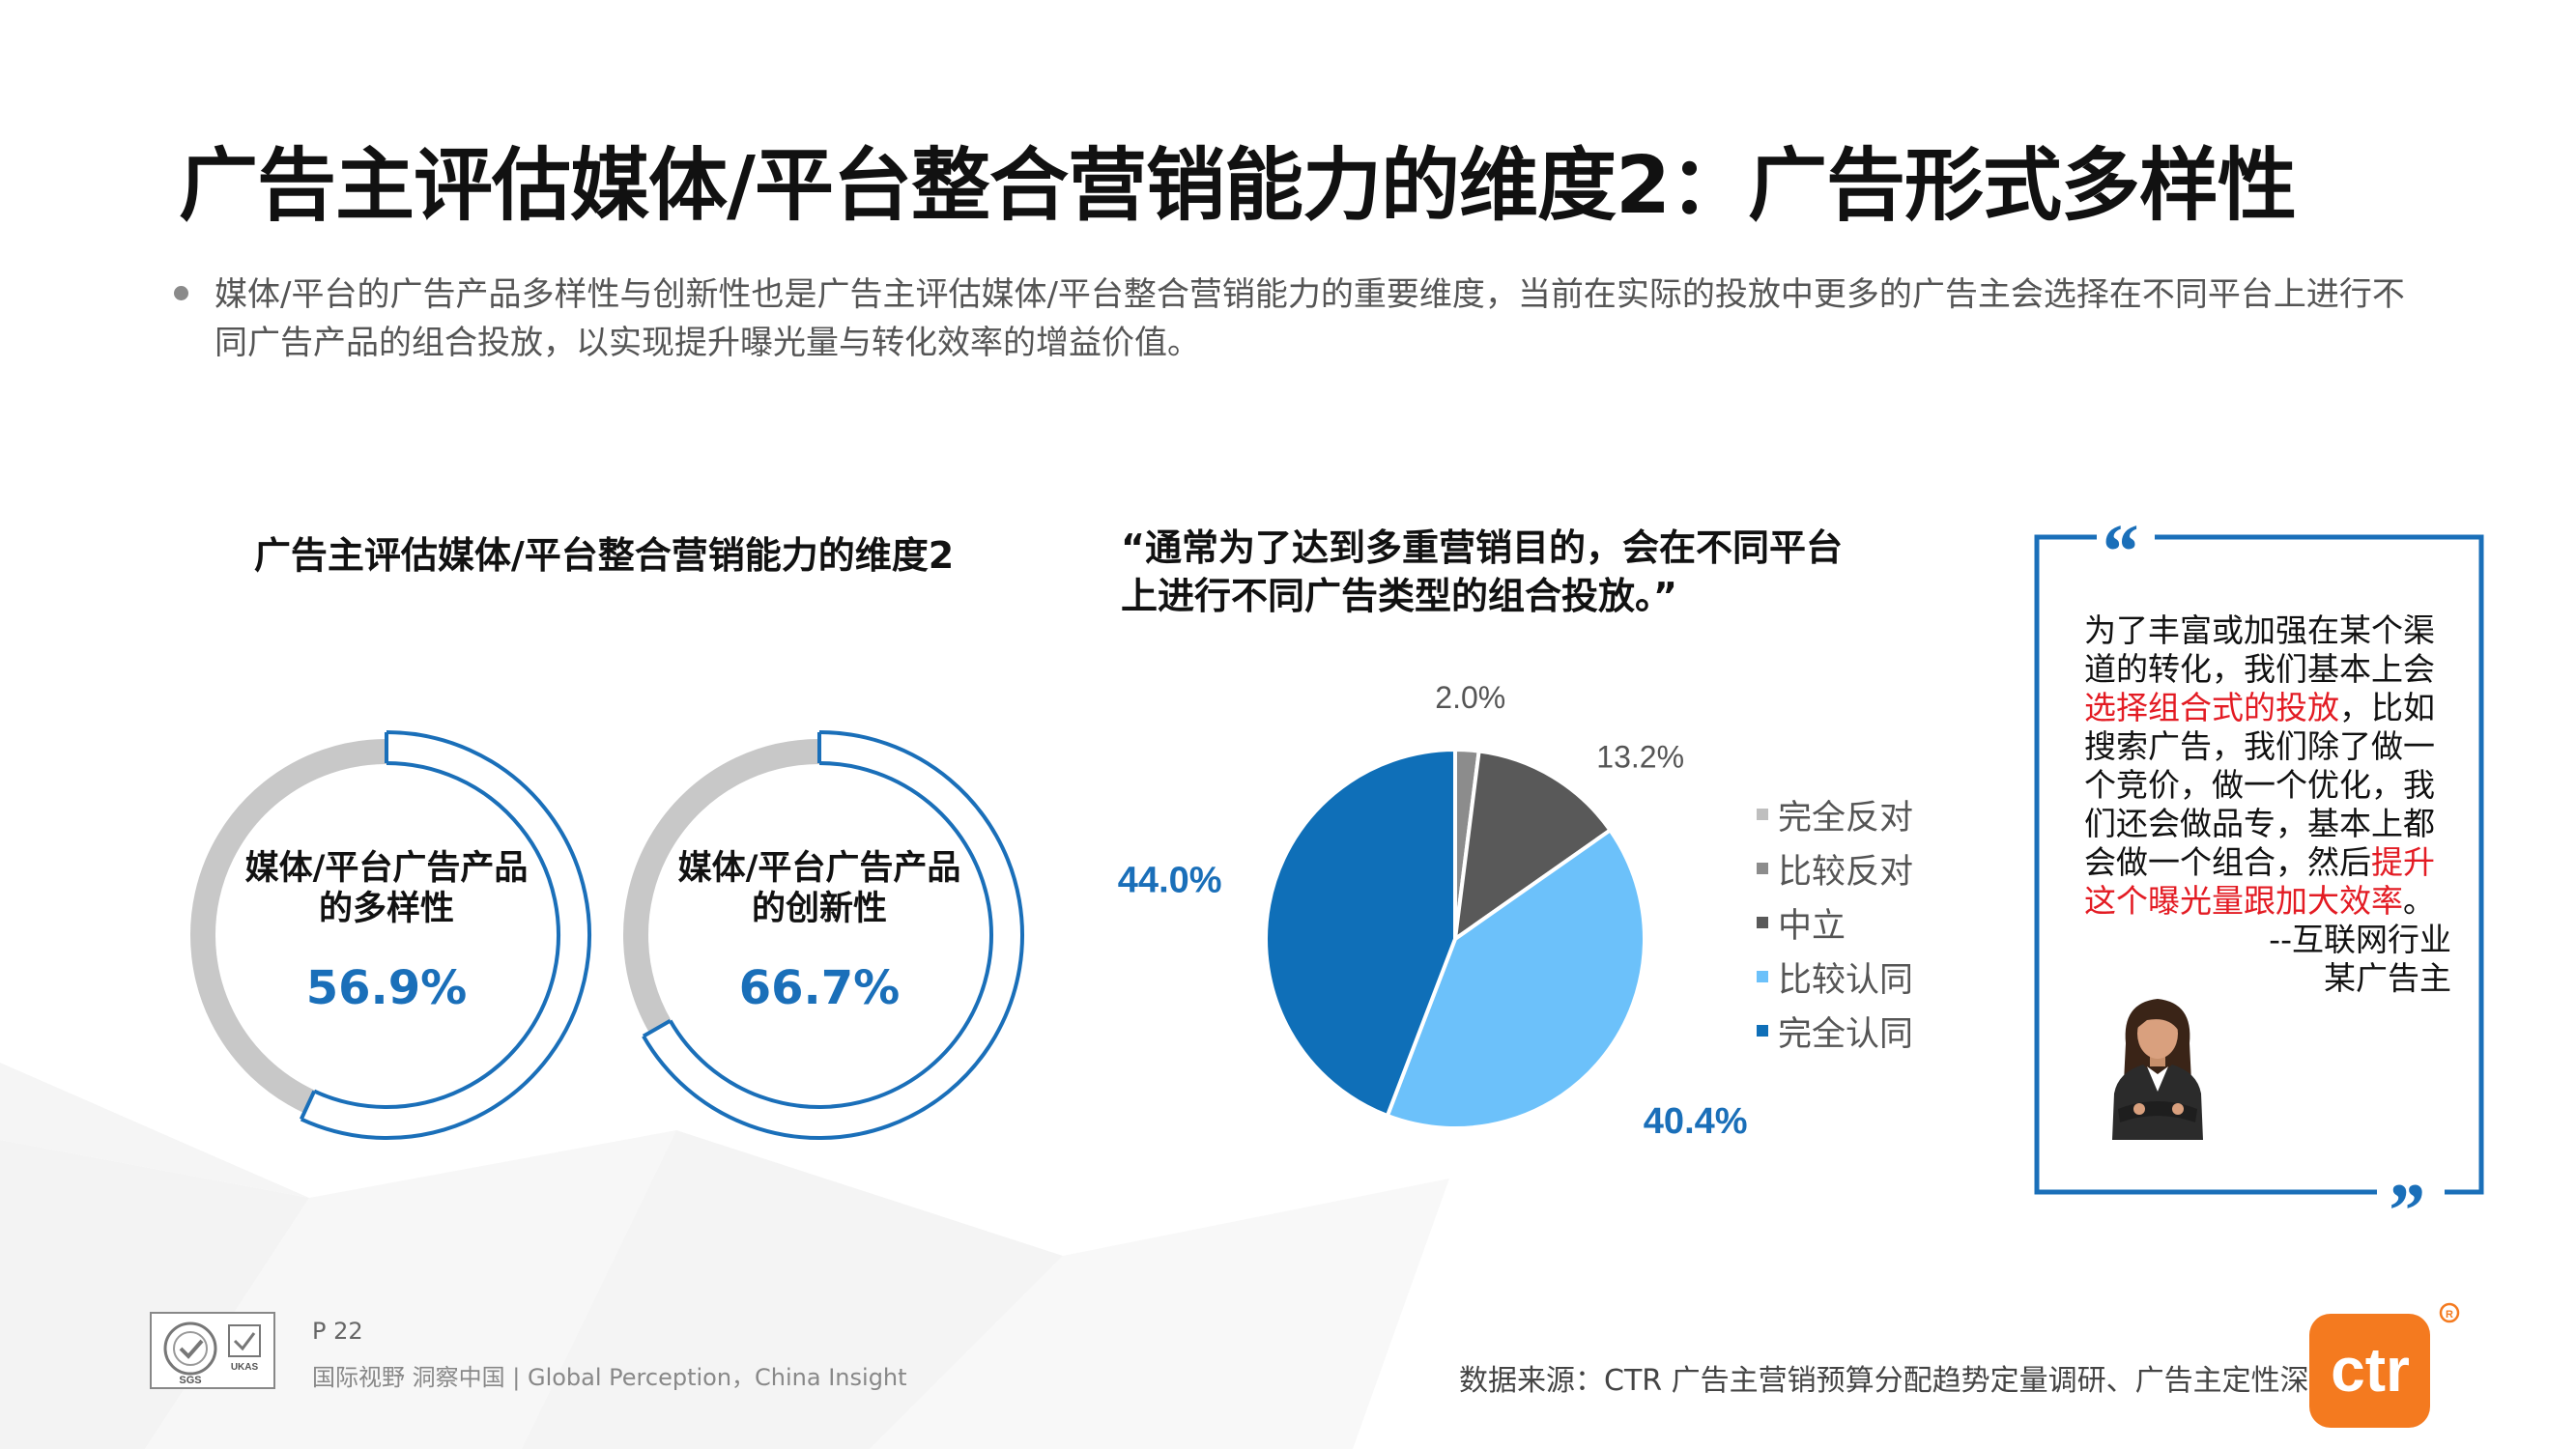 This screenshot has height=1449, width=2576. What do you see at coordinates (2118, 553) in the screenshot?
I see `open-quote-mark: “` at bounding box center [2118, 553].